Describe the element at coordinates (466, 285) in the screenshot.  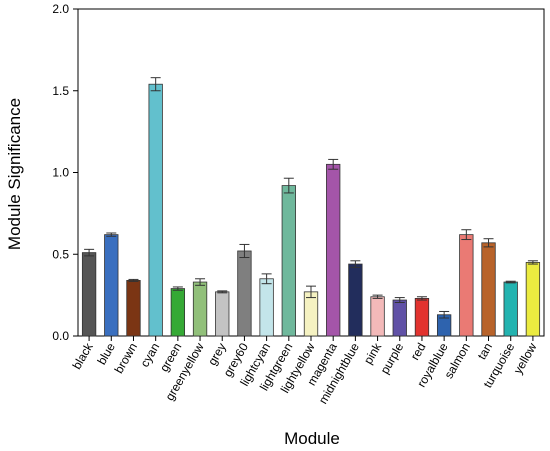
I see `bar-salmon` at that location.